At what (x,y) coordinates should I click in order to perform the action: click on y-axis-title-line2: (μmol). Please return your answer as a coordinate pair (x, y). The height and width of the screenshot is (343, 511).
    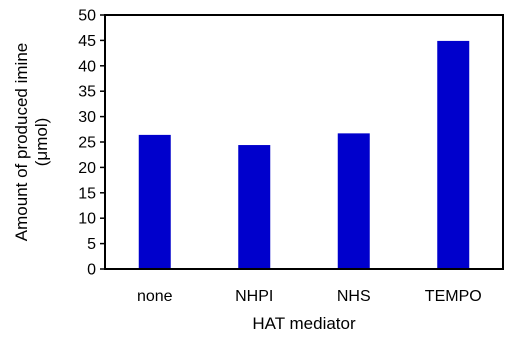
    Looking at the image, I should click on (41, 142).